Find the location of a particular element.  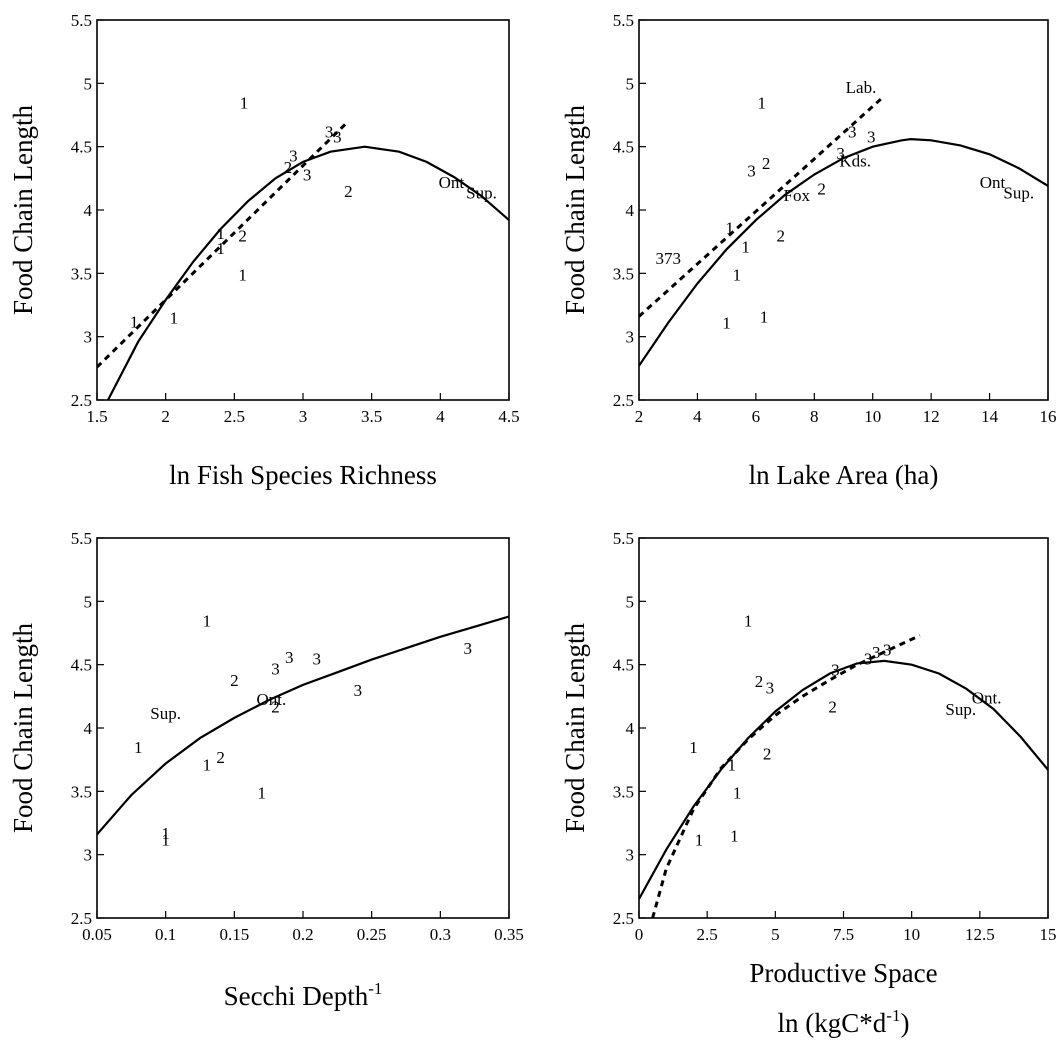

x-tick-label: 0.1 is located at coordinates (165, 934).